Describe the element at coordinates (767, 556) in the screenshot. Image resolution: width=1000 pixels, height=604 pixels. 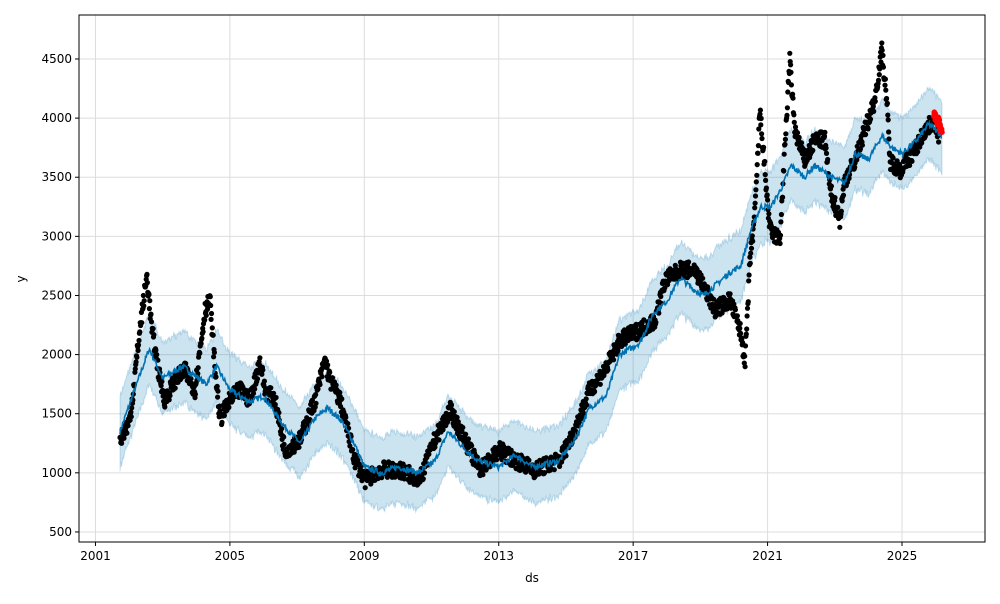
I see `x-tick-label: 2021` at that location.